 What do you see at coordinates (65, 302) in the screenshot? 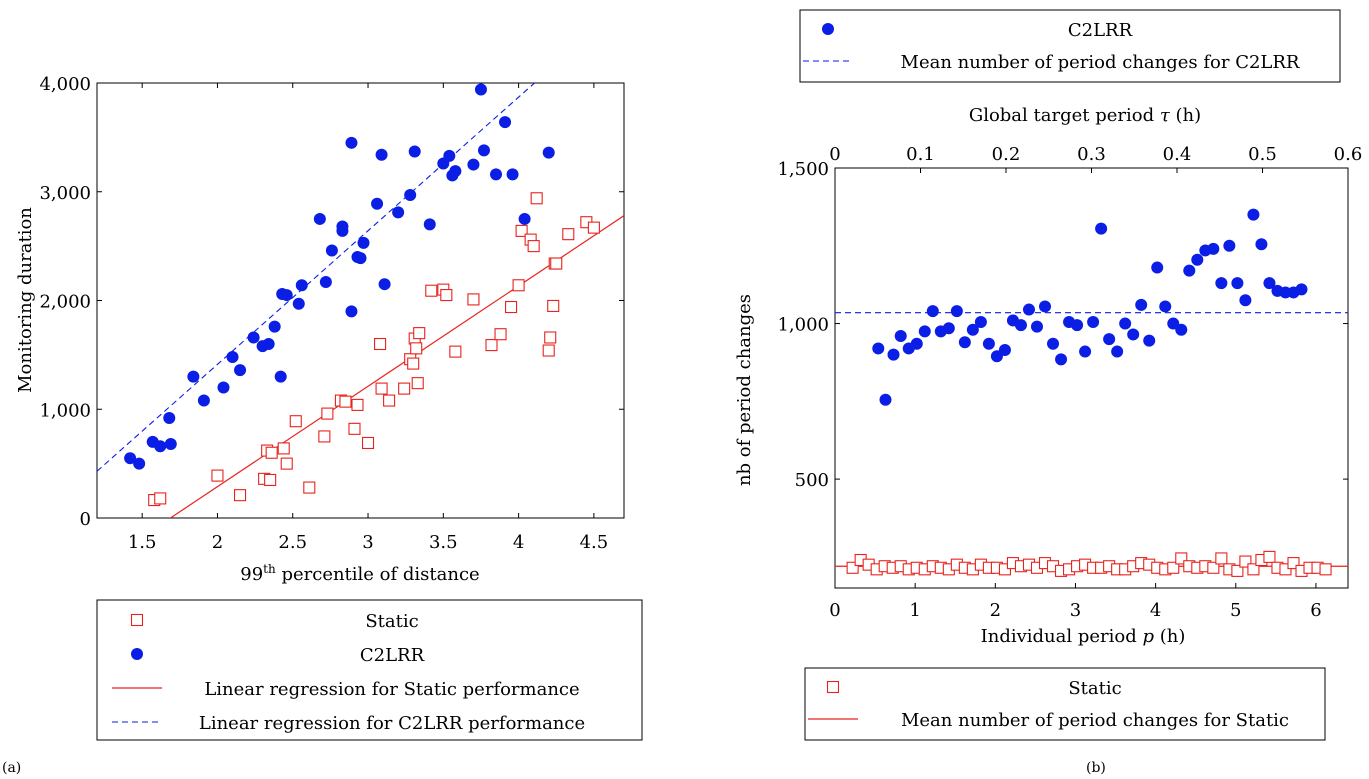
I see `y-tick-label: 2,000` at bounding box center [65, 302].